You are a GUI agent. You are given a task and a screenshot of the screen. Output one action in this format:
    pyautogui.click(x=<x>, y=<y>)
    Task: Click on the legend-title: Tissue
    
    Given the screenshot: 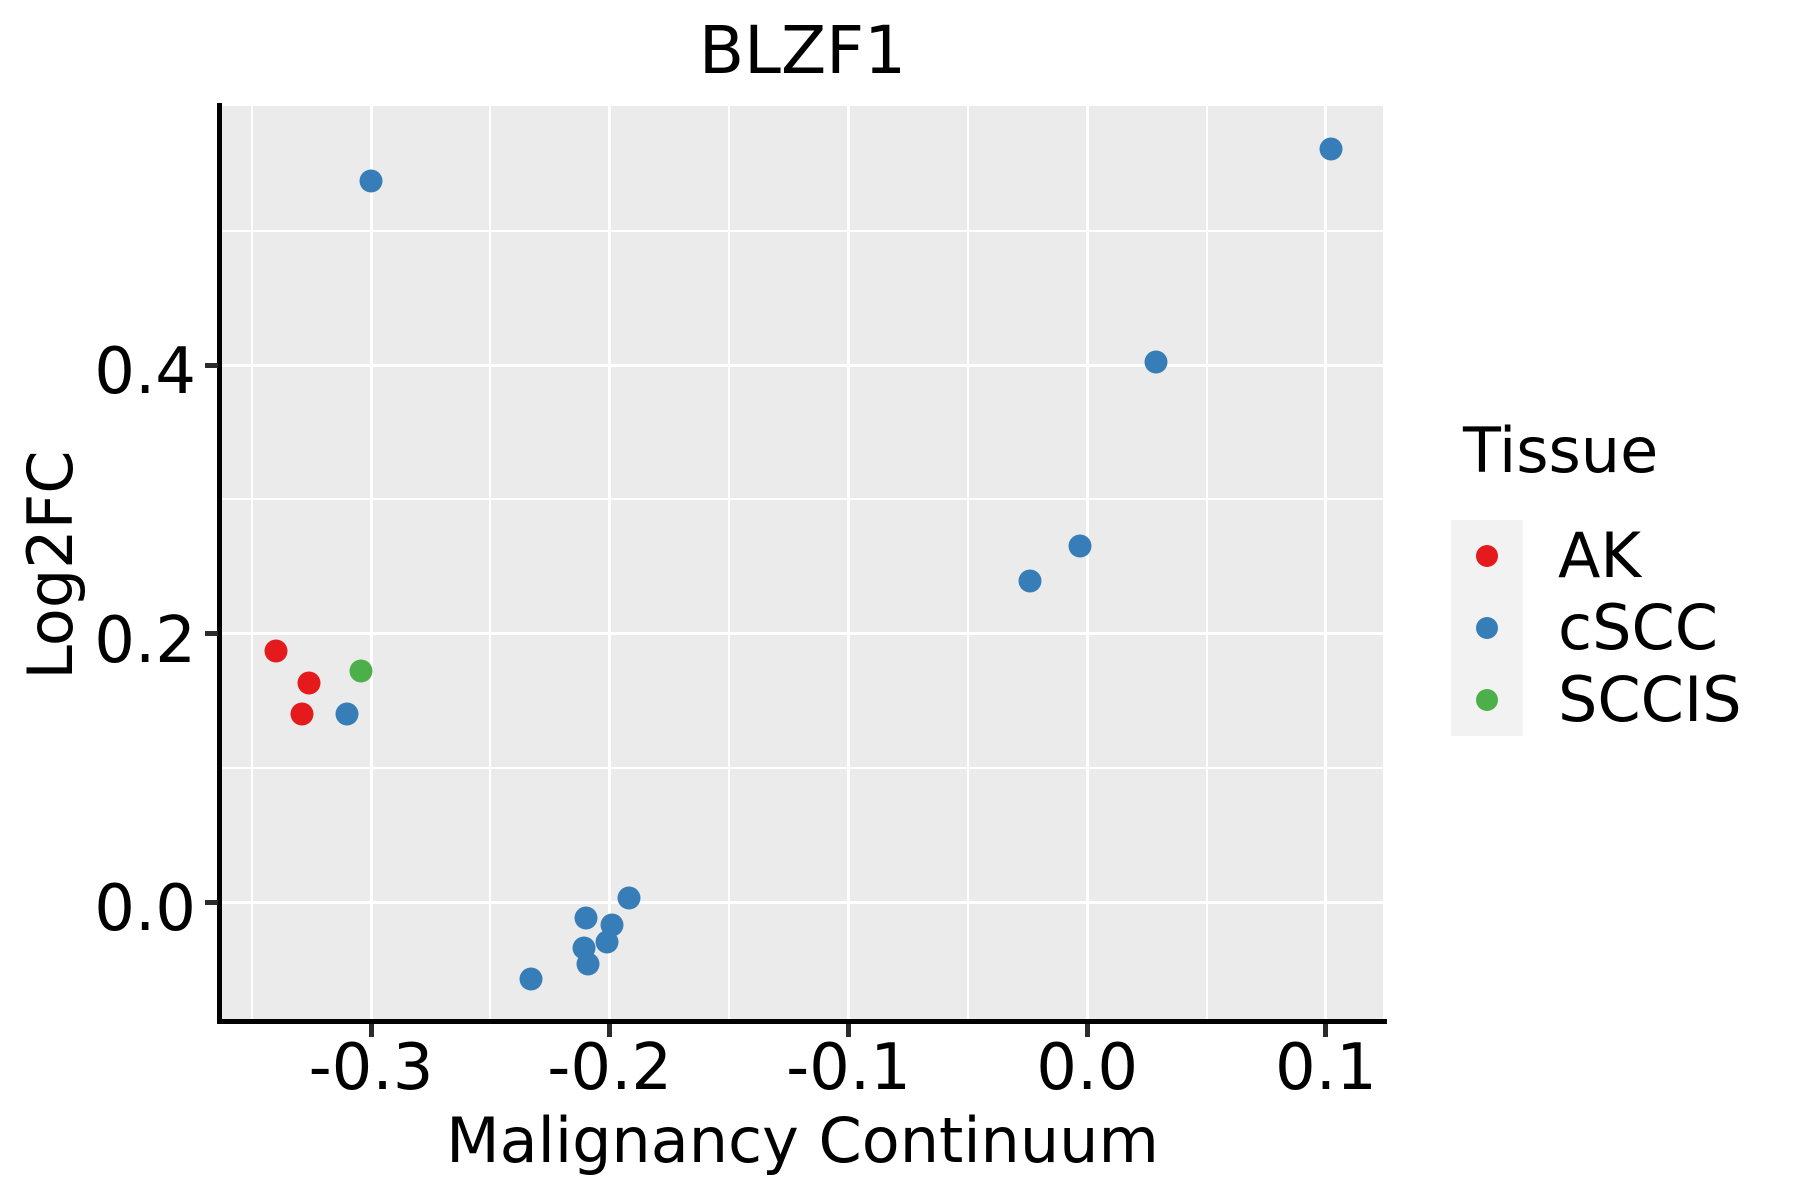 What is the action you would take?
    pyautogui.click(x=1561, y=450)
    